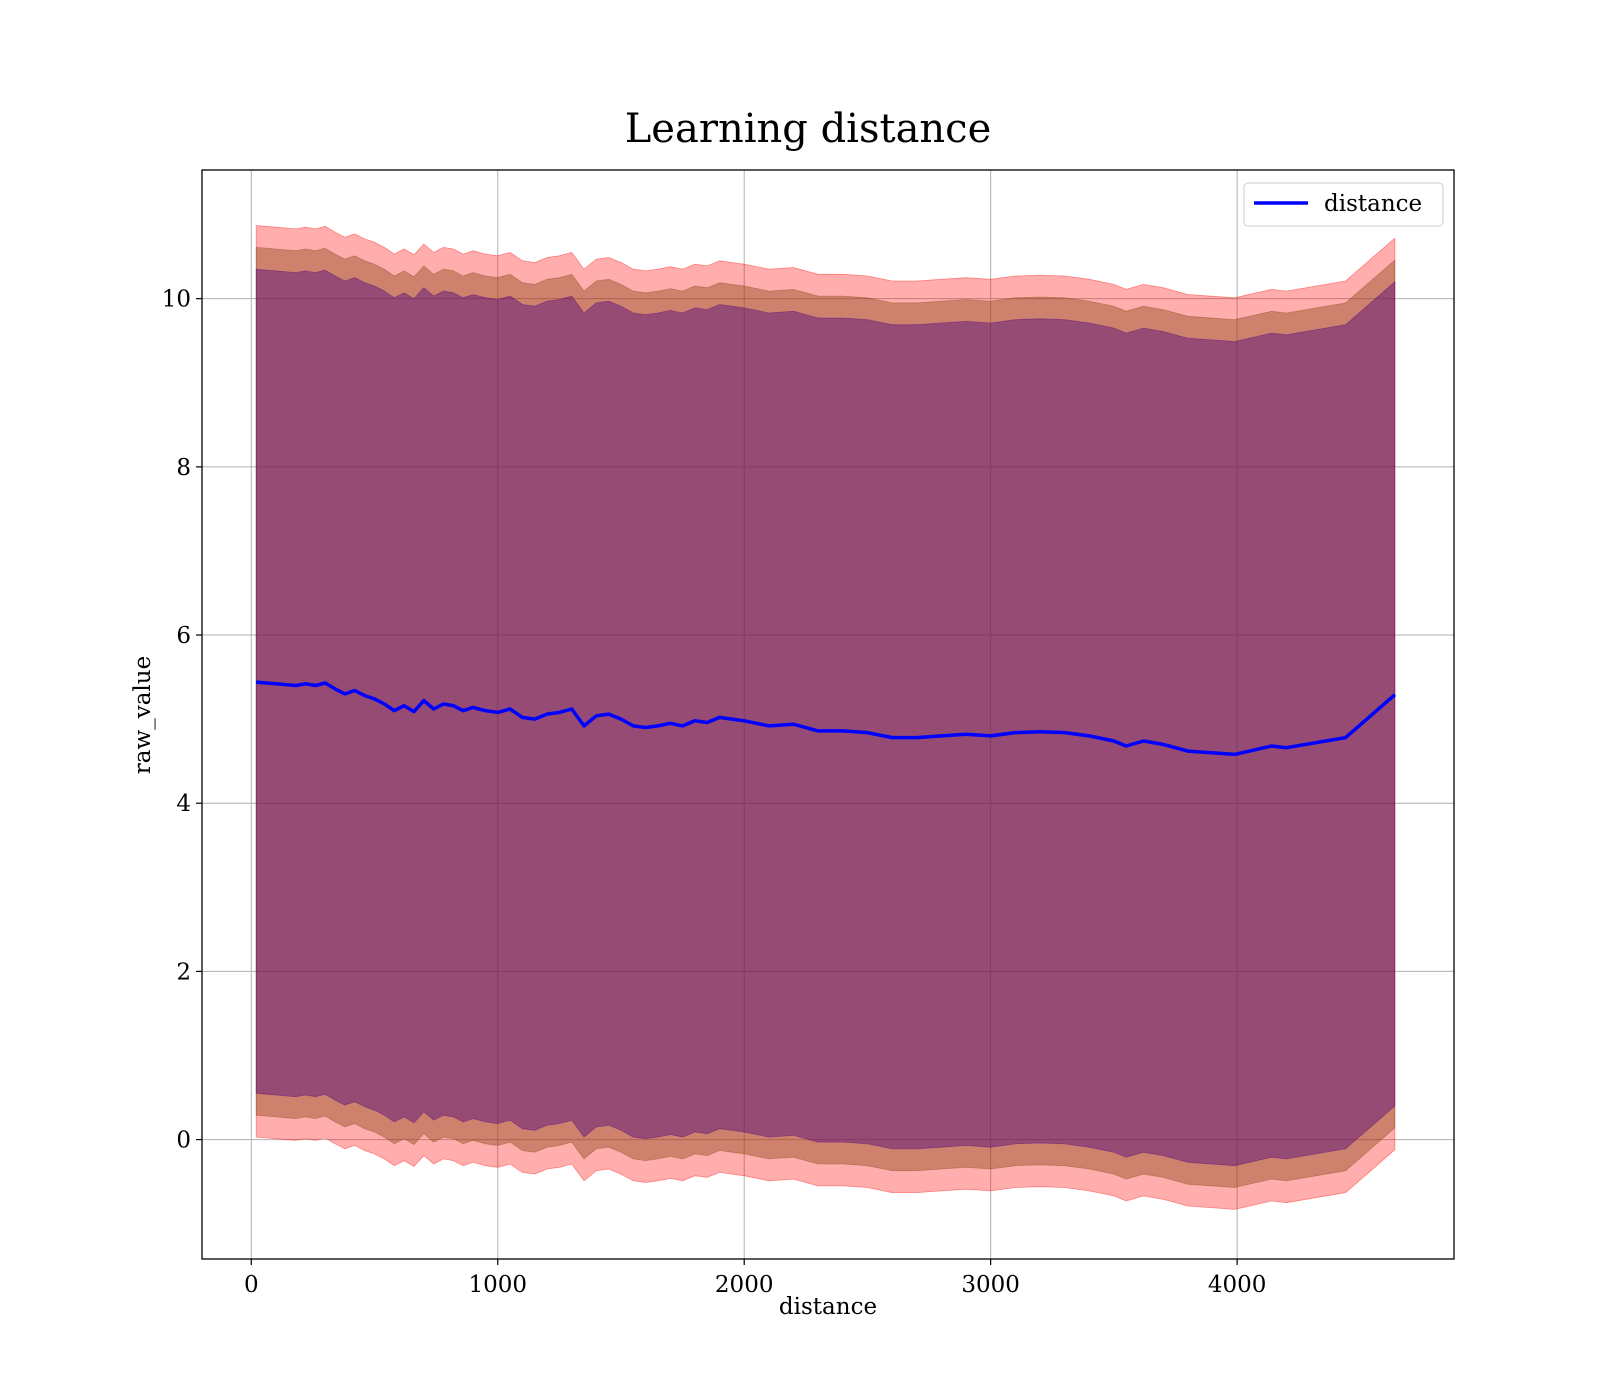 The image size is (1600, 1400). Describe the element at coordinates (183, 804) in the screenshot. I see `y-tick-label: 4` at that location.